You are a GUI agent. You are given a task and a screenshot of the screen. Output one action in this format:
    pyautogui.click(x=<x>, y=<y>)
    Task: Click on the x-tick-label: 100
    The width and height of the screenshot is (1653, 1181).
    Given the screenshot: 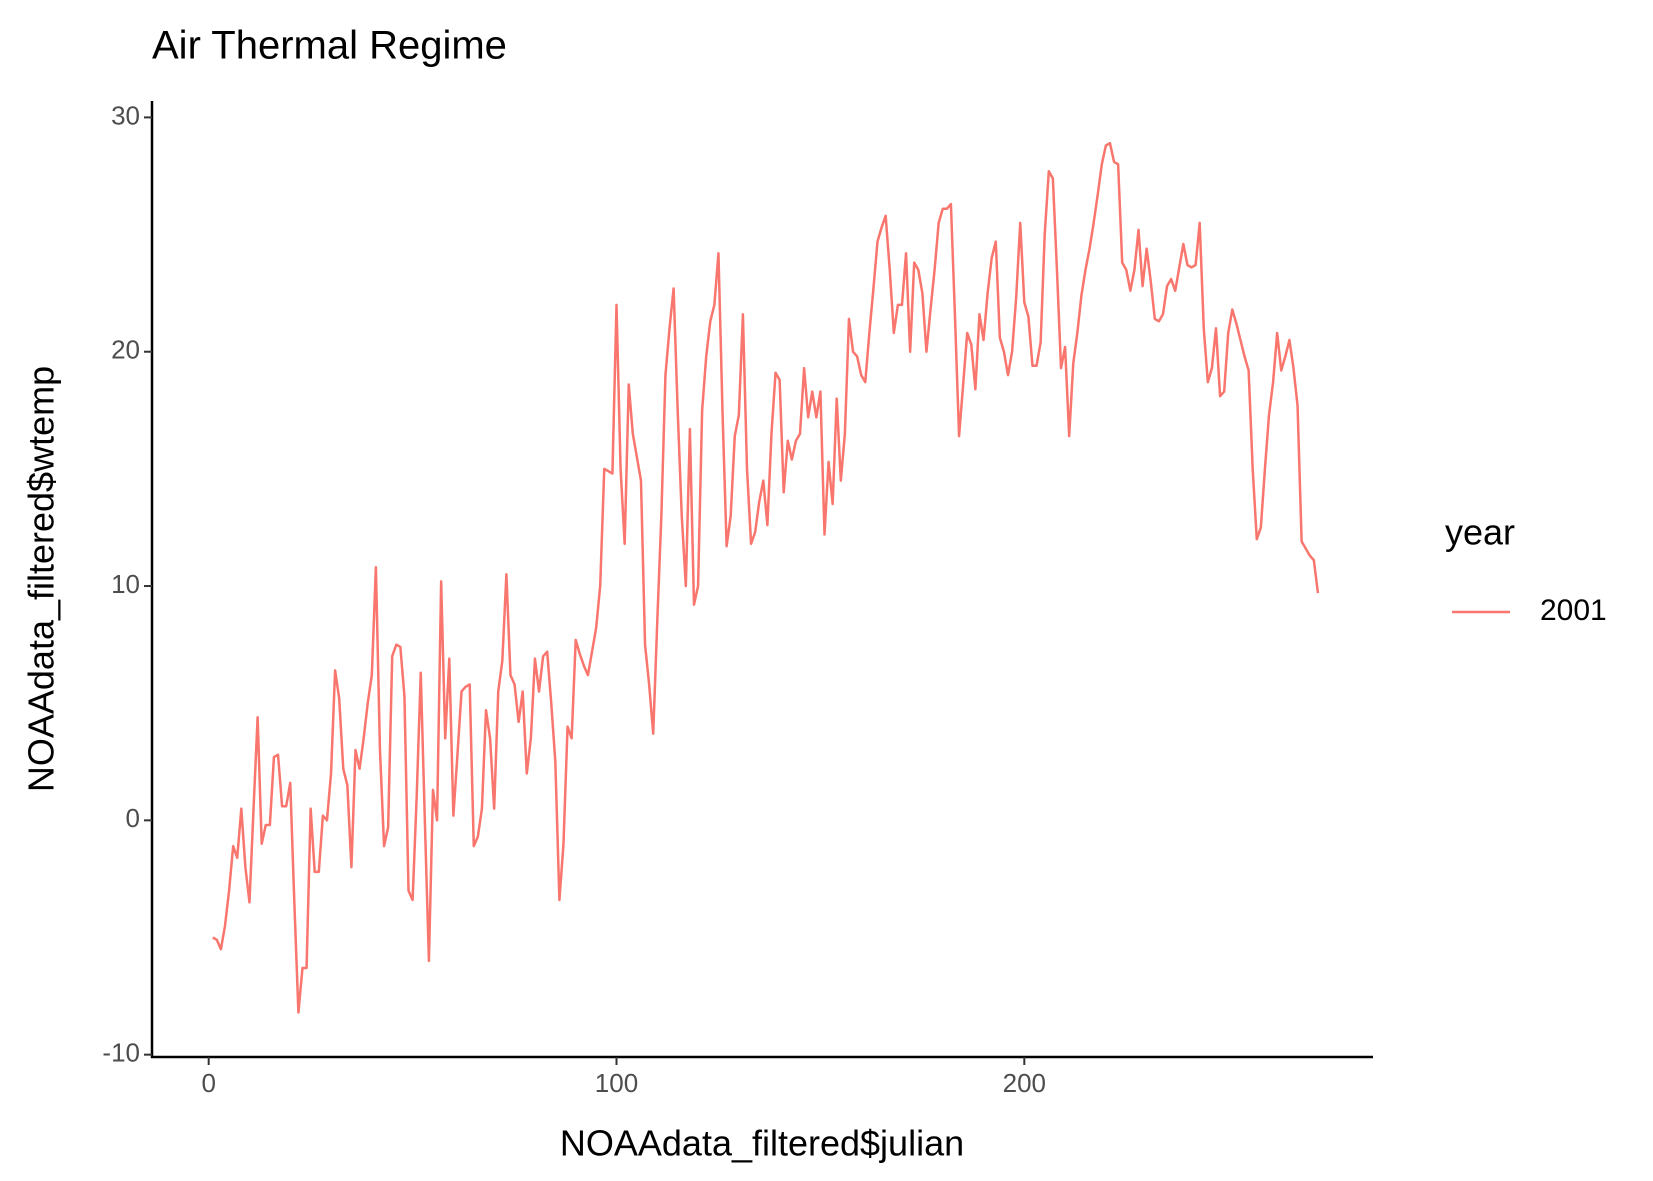 What is the action you would take?
    pyautogui.click(x=616, y=1083)
    